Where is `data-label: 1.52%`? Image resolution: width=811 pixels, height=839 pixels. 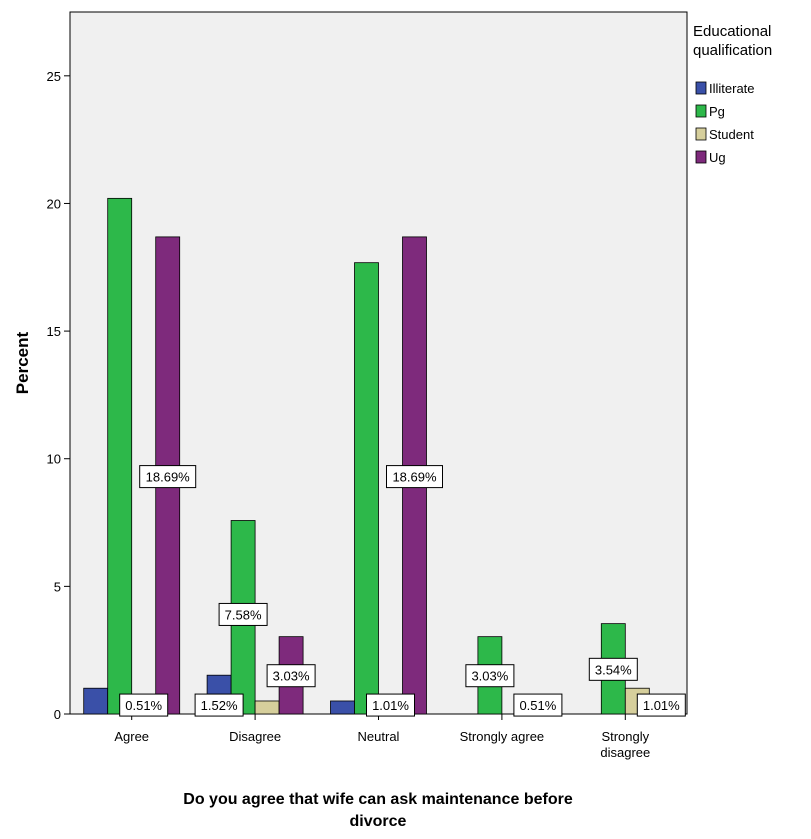 data-label: 1.52% is located at coordinates (219, 705).